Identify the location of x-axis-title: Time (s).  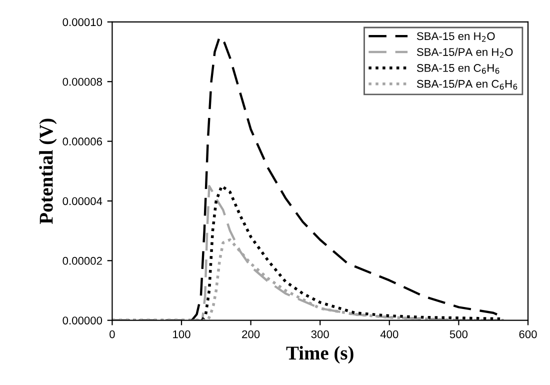
(320, 355).